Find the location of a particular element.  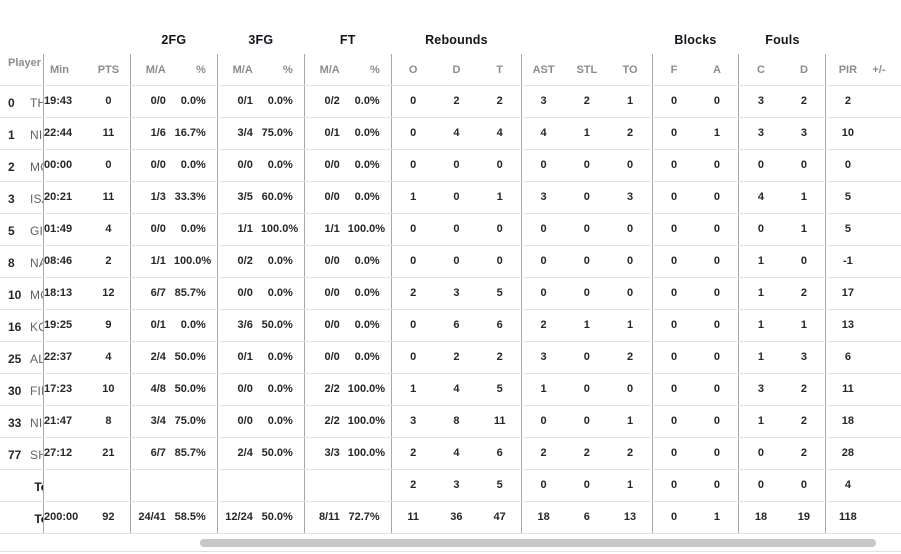

fg2-ma-cell: 1/1 is located at coordinates (151, 261).